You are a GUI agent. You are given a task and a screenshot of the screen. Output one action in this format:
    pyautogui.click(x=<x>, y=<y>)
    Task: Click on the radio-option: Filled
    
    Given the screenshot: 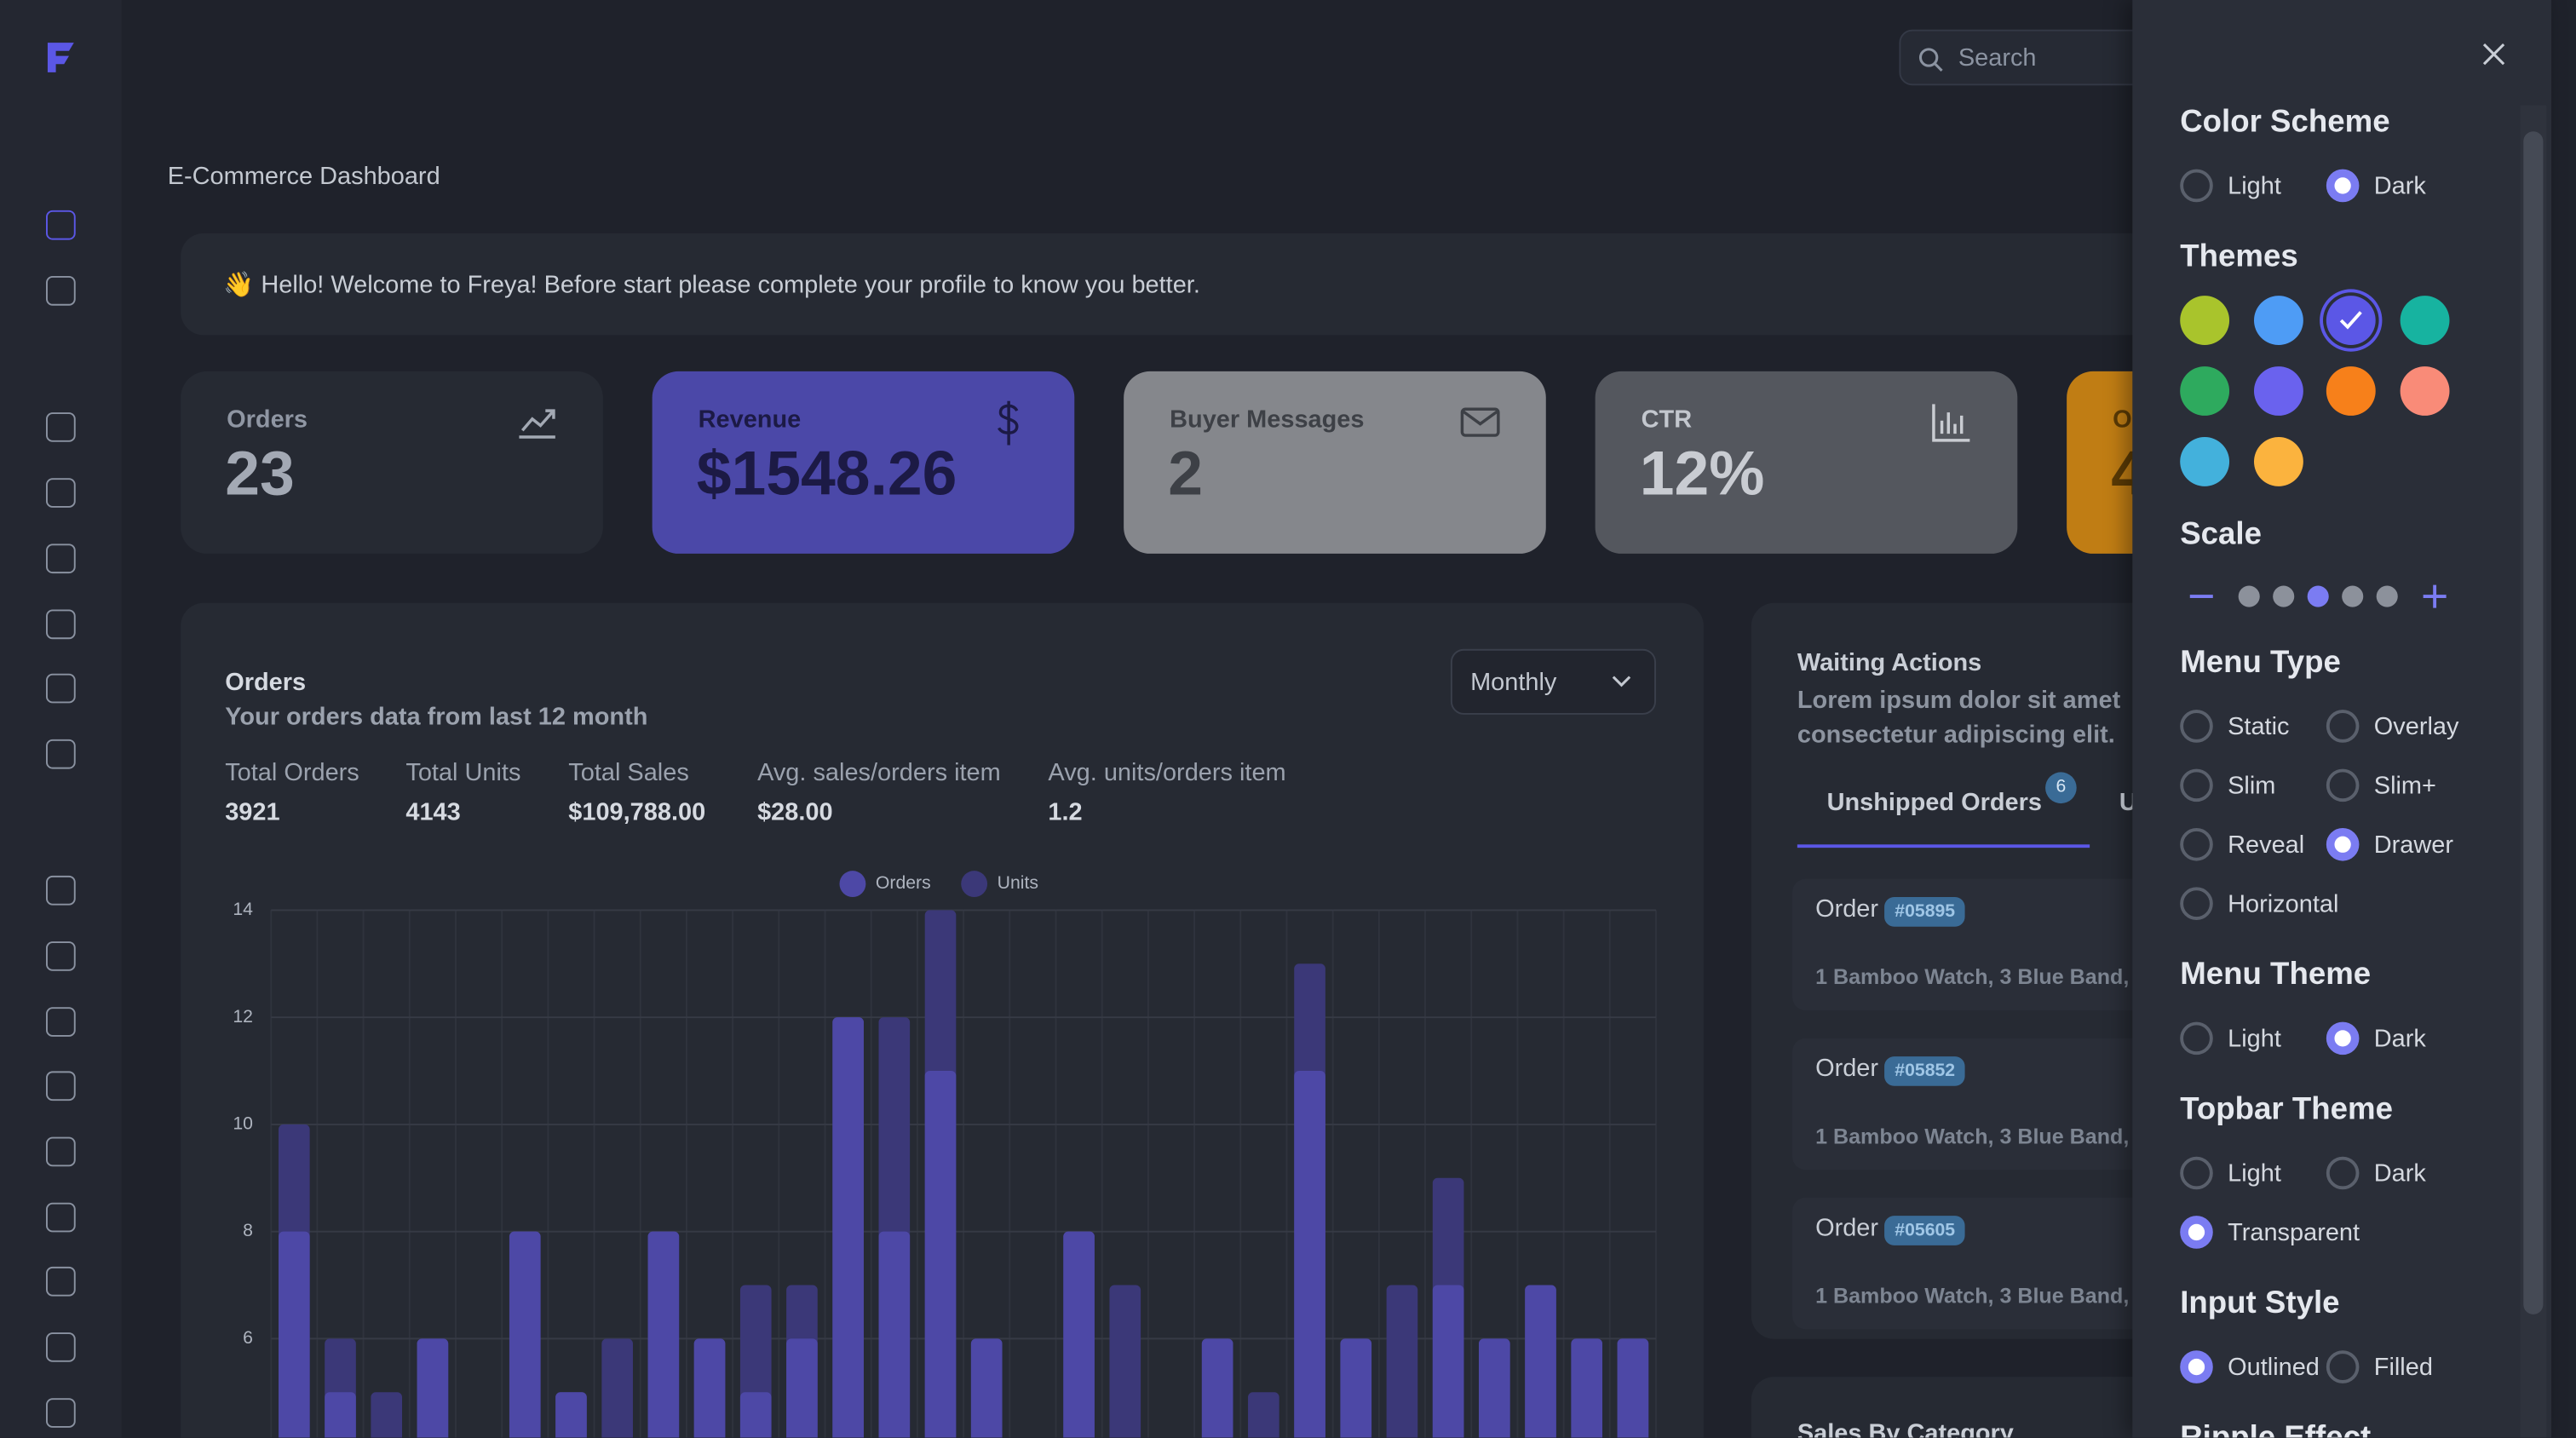 What is the action you would take?
    pyautogui.click(x=2399, y=1366)
    